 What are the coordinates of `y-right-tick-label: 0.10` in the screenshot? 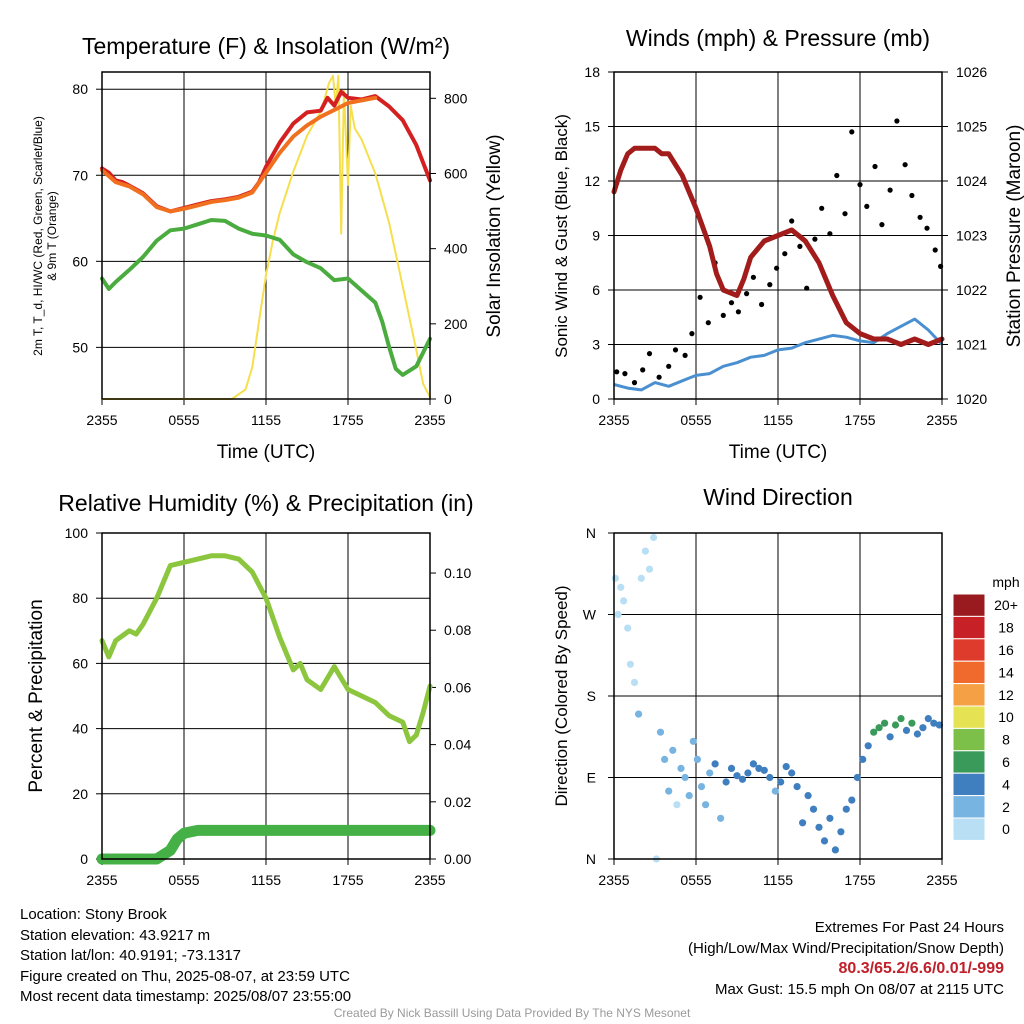 It's located at (457, 573).